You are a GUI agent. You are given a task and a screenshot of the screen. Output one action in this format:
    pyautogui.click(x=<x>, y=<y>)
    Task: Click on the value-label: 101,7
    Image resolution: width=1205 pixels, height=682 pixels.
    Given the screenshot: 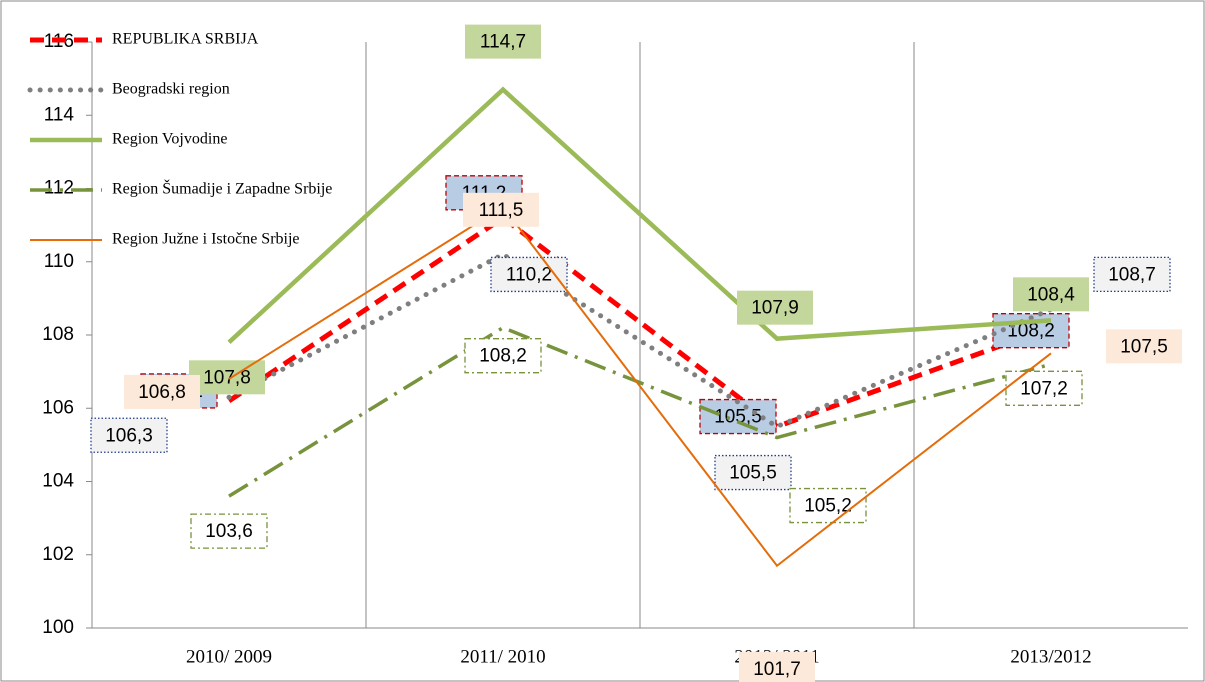 What is the action you would take?
    pyautogui.click(x=777, y=669)
    